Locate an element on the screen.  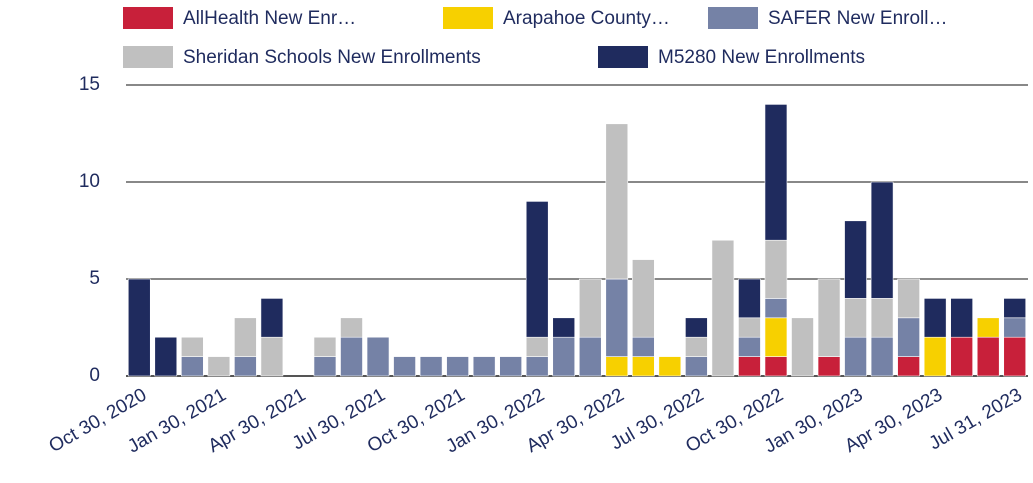
y-tick-label: 0 is located at coordinates (94, 375).